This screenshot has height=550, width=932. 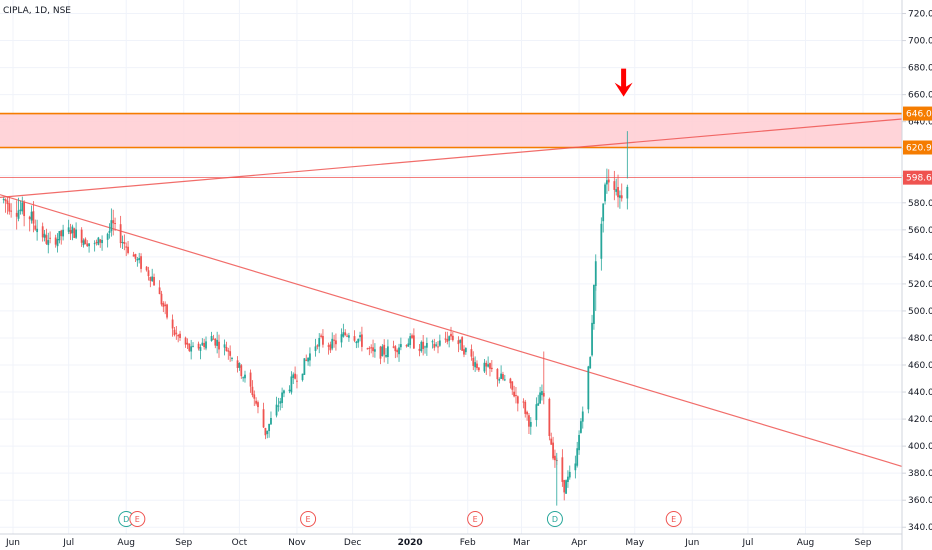 What do you see at coordinates (920, 420) in the screenshot?
I see `y-tick-label: 420.00` at bounding box center [920, 420].